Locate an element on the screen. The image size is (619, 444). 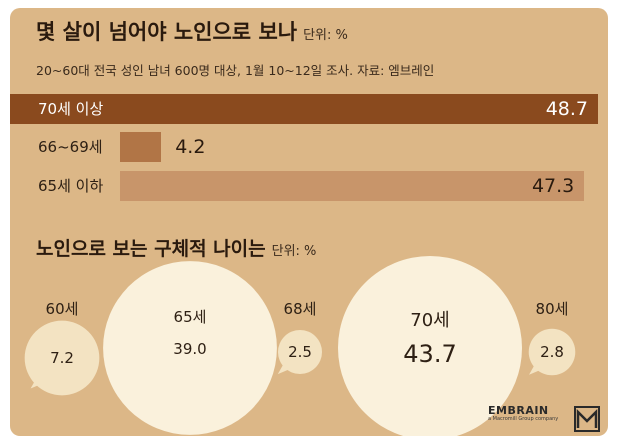
bubble-age-label-1: 65세 is located at coordinates (190, 317).